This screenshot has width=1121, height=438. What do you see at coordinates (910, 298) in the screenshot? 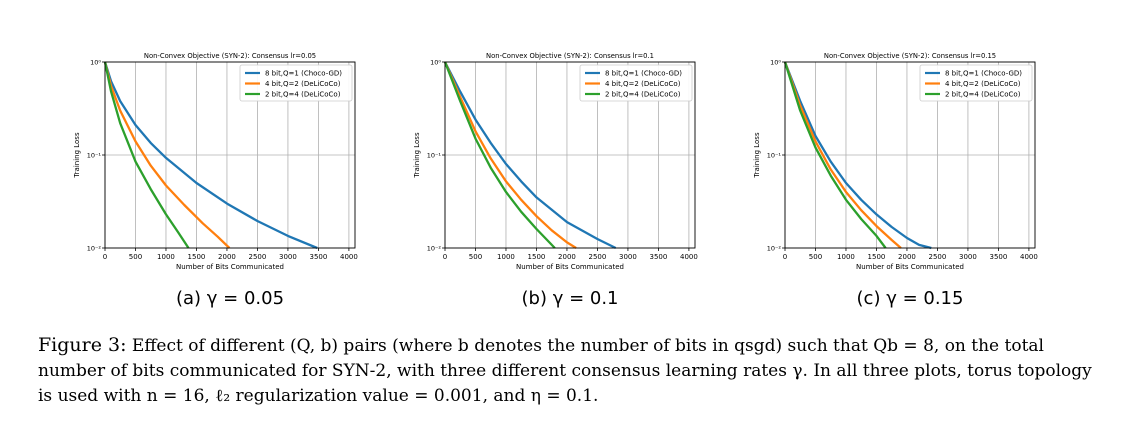
I see `subcaption: (c) γ = 0.15` at bounding box center [910, 298].